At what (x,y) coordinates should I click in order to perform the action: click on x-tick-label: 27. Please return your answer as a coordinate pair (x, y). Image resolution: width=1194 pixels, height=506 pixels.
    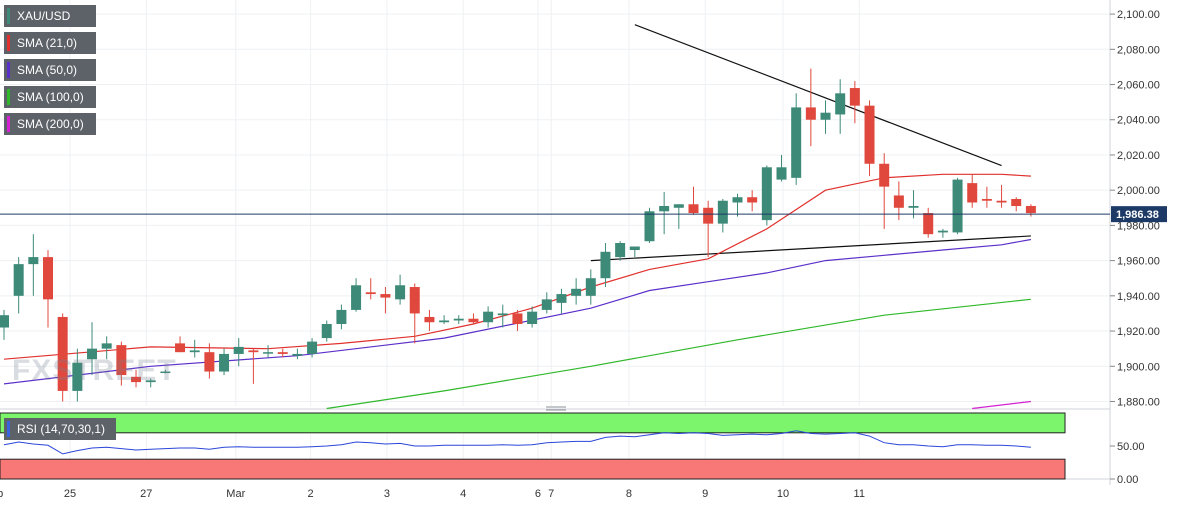
    Looking at the image, I should click on (146, 494).